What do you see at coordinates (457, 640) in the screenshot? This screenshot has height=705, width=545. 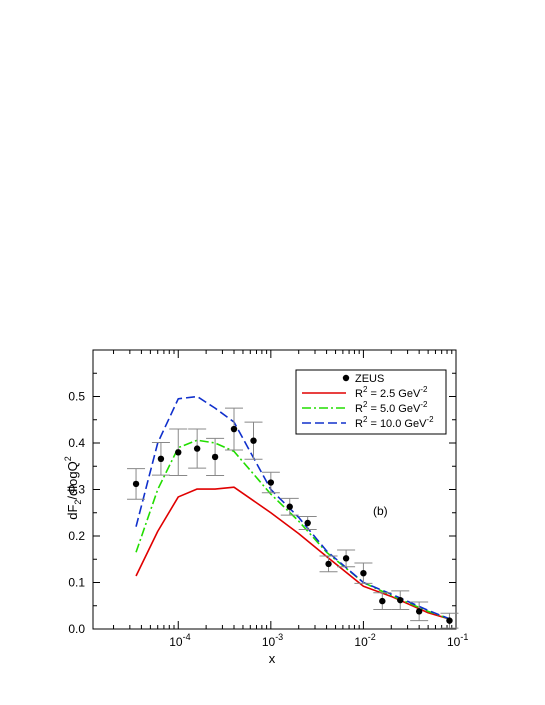 I see `x-tick-label: 10⁻¹` at bounding box center [457, 640].